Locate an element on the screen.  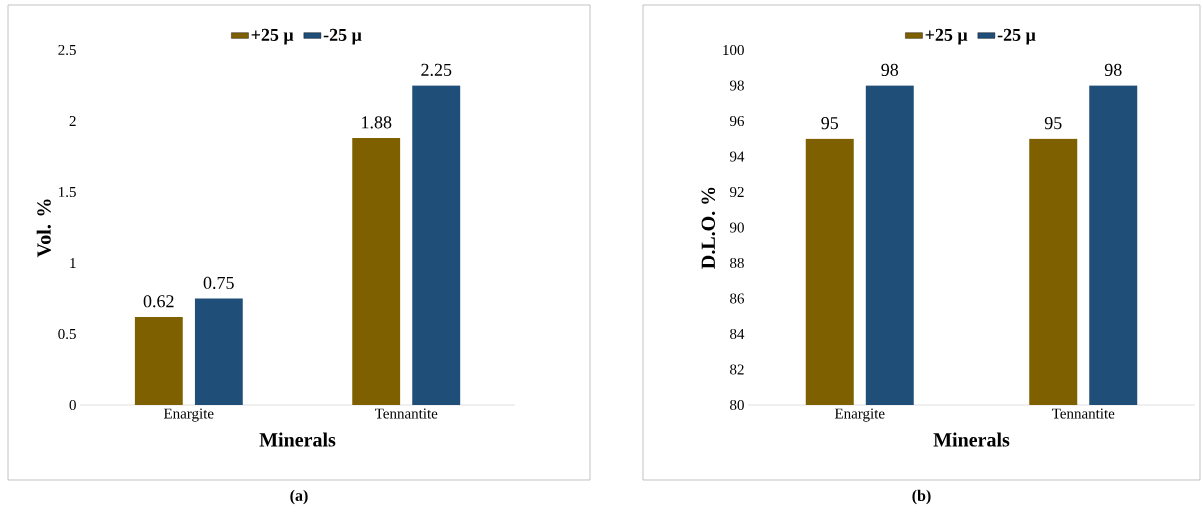
y-axis-title: D.L.O. % is located at coordinates (708, 228).